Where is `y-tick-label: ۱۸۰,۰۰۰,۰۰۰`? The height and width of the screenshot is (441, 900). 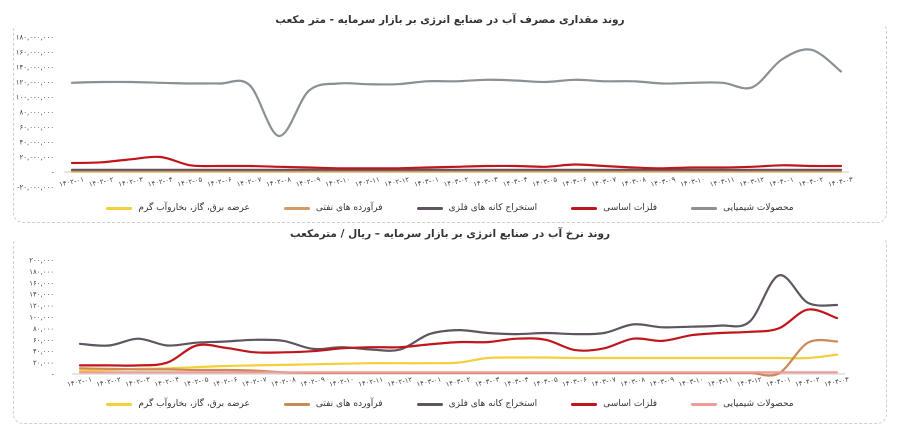 y-tick-label: ۱۸۰,۰۰۰,۰۰۰ is located at coordinates (35, 38).